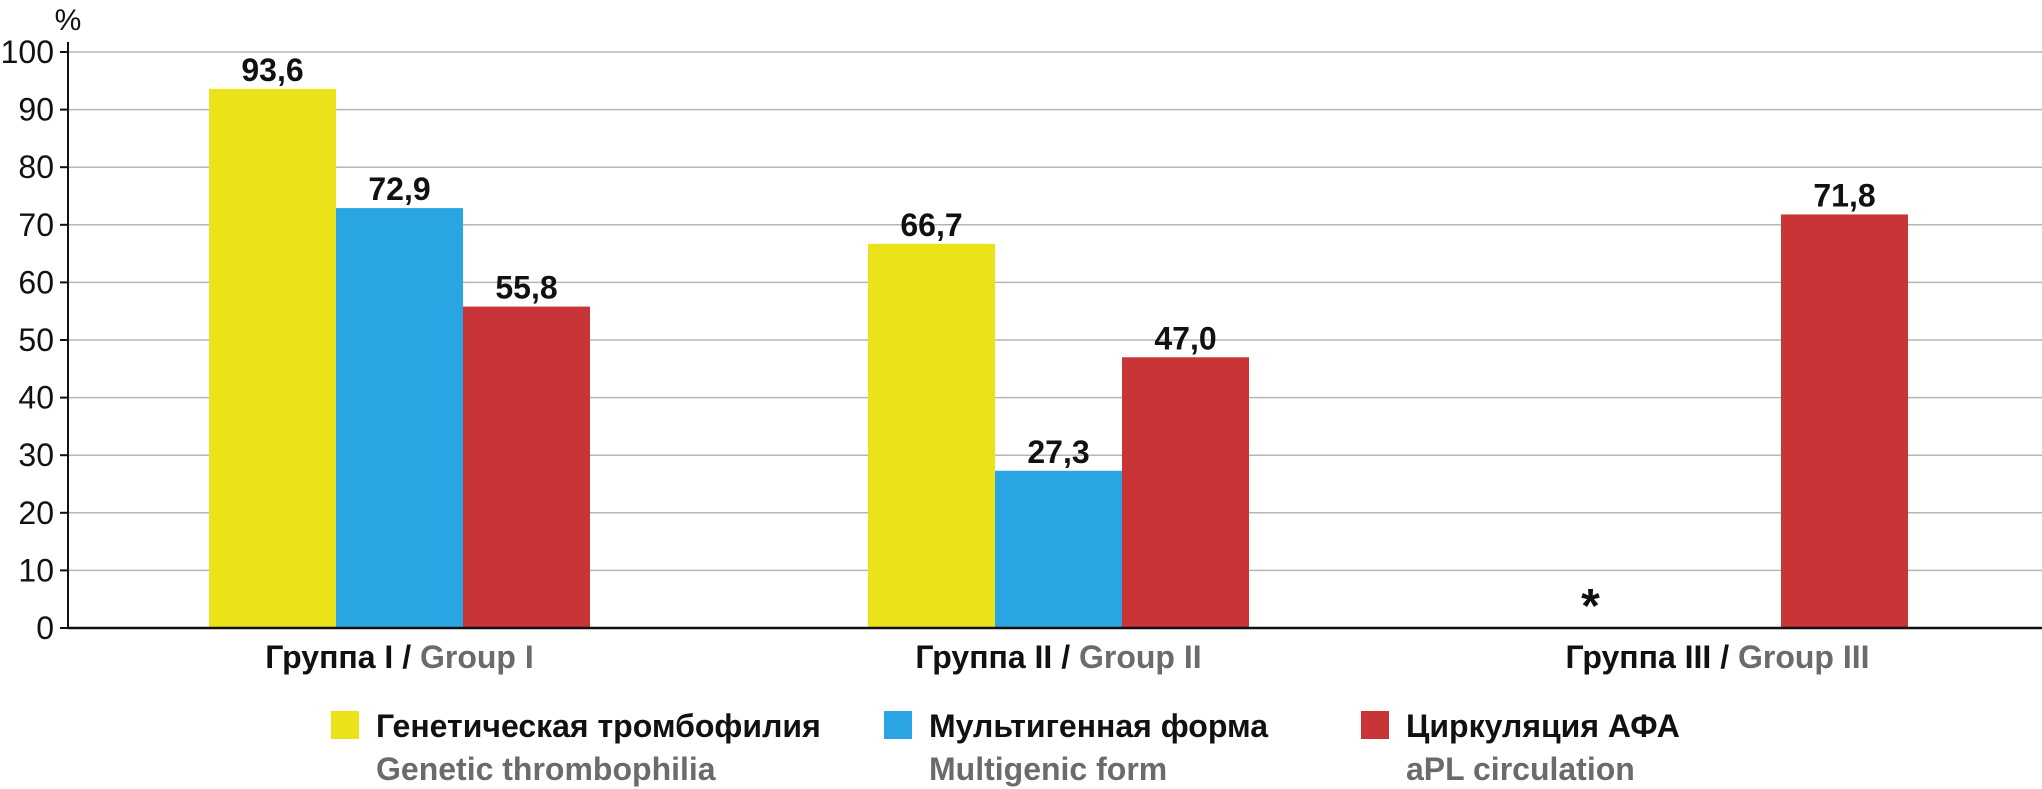 Image resolution: width=2042 pixels, height=789 pixels. What do you see at coordinates (1048, 769) in the screenshot?
I see `legend-label-en: Multigenic form` at bounding box center [1048, 769].